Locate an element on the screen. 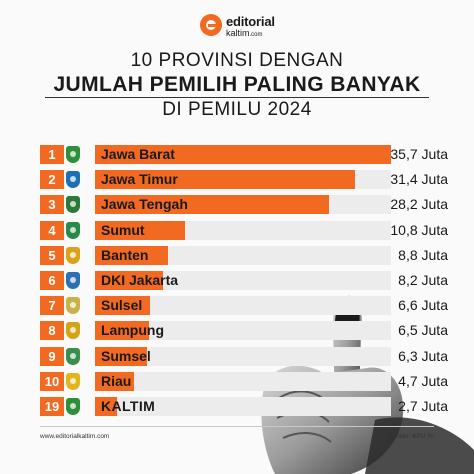 The image size is (474, 474). rank-badge: 9 is located at coordinates (52, 356).